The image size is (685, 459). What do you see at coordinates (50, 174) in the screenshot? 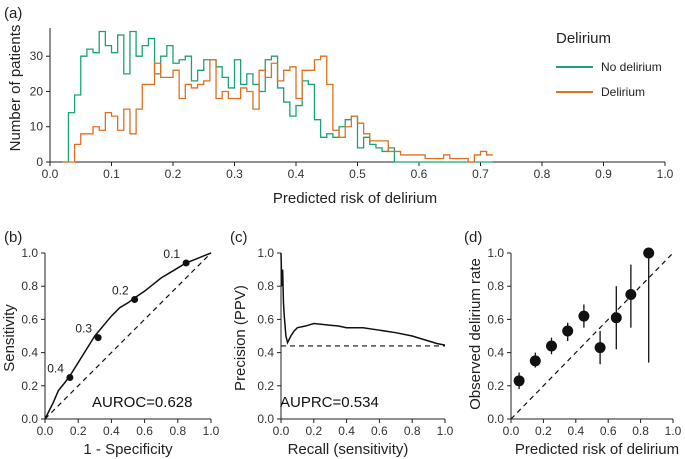
I see `histogram-x-tick-label: 0.0` at bounding box center [50, 174].